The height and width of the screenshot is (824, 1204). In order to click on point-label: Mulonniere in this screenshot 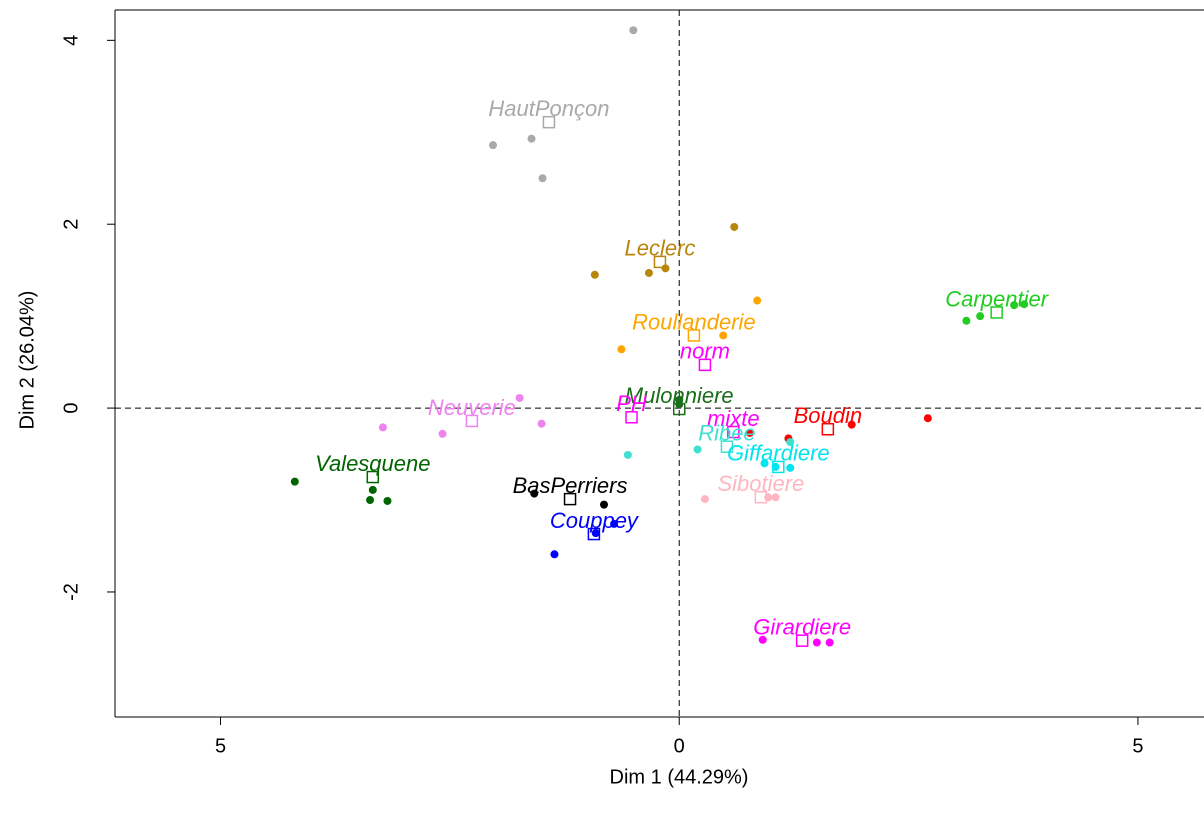, I will do `click(679, 395)`.